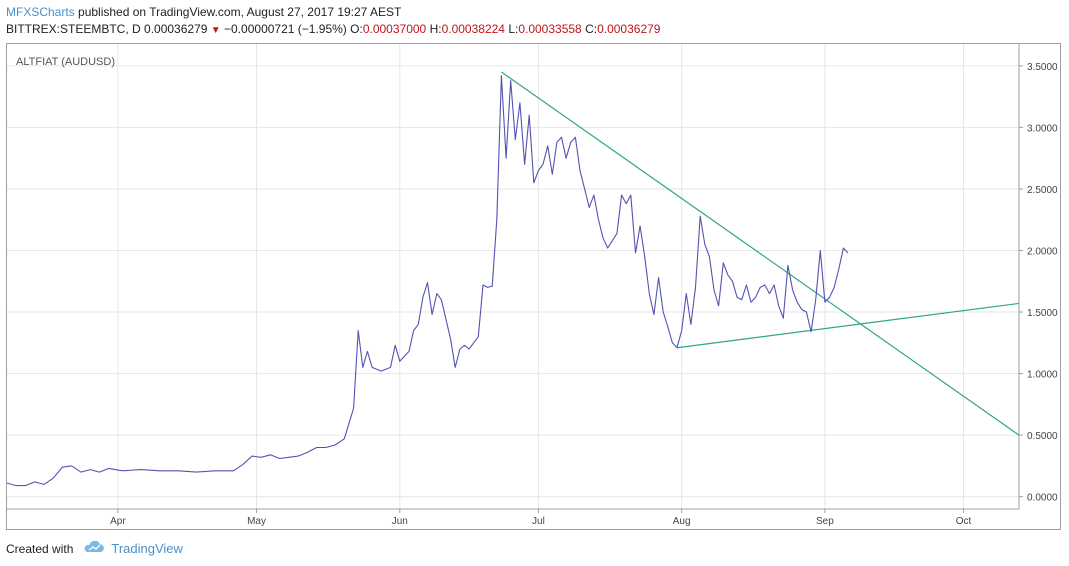  What do you see at coordinates (513, 29) in the screenshot?
I see `low-label: L:` at bounding box center [513, 29].